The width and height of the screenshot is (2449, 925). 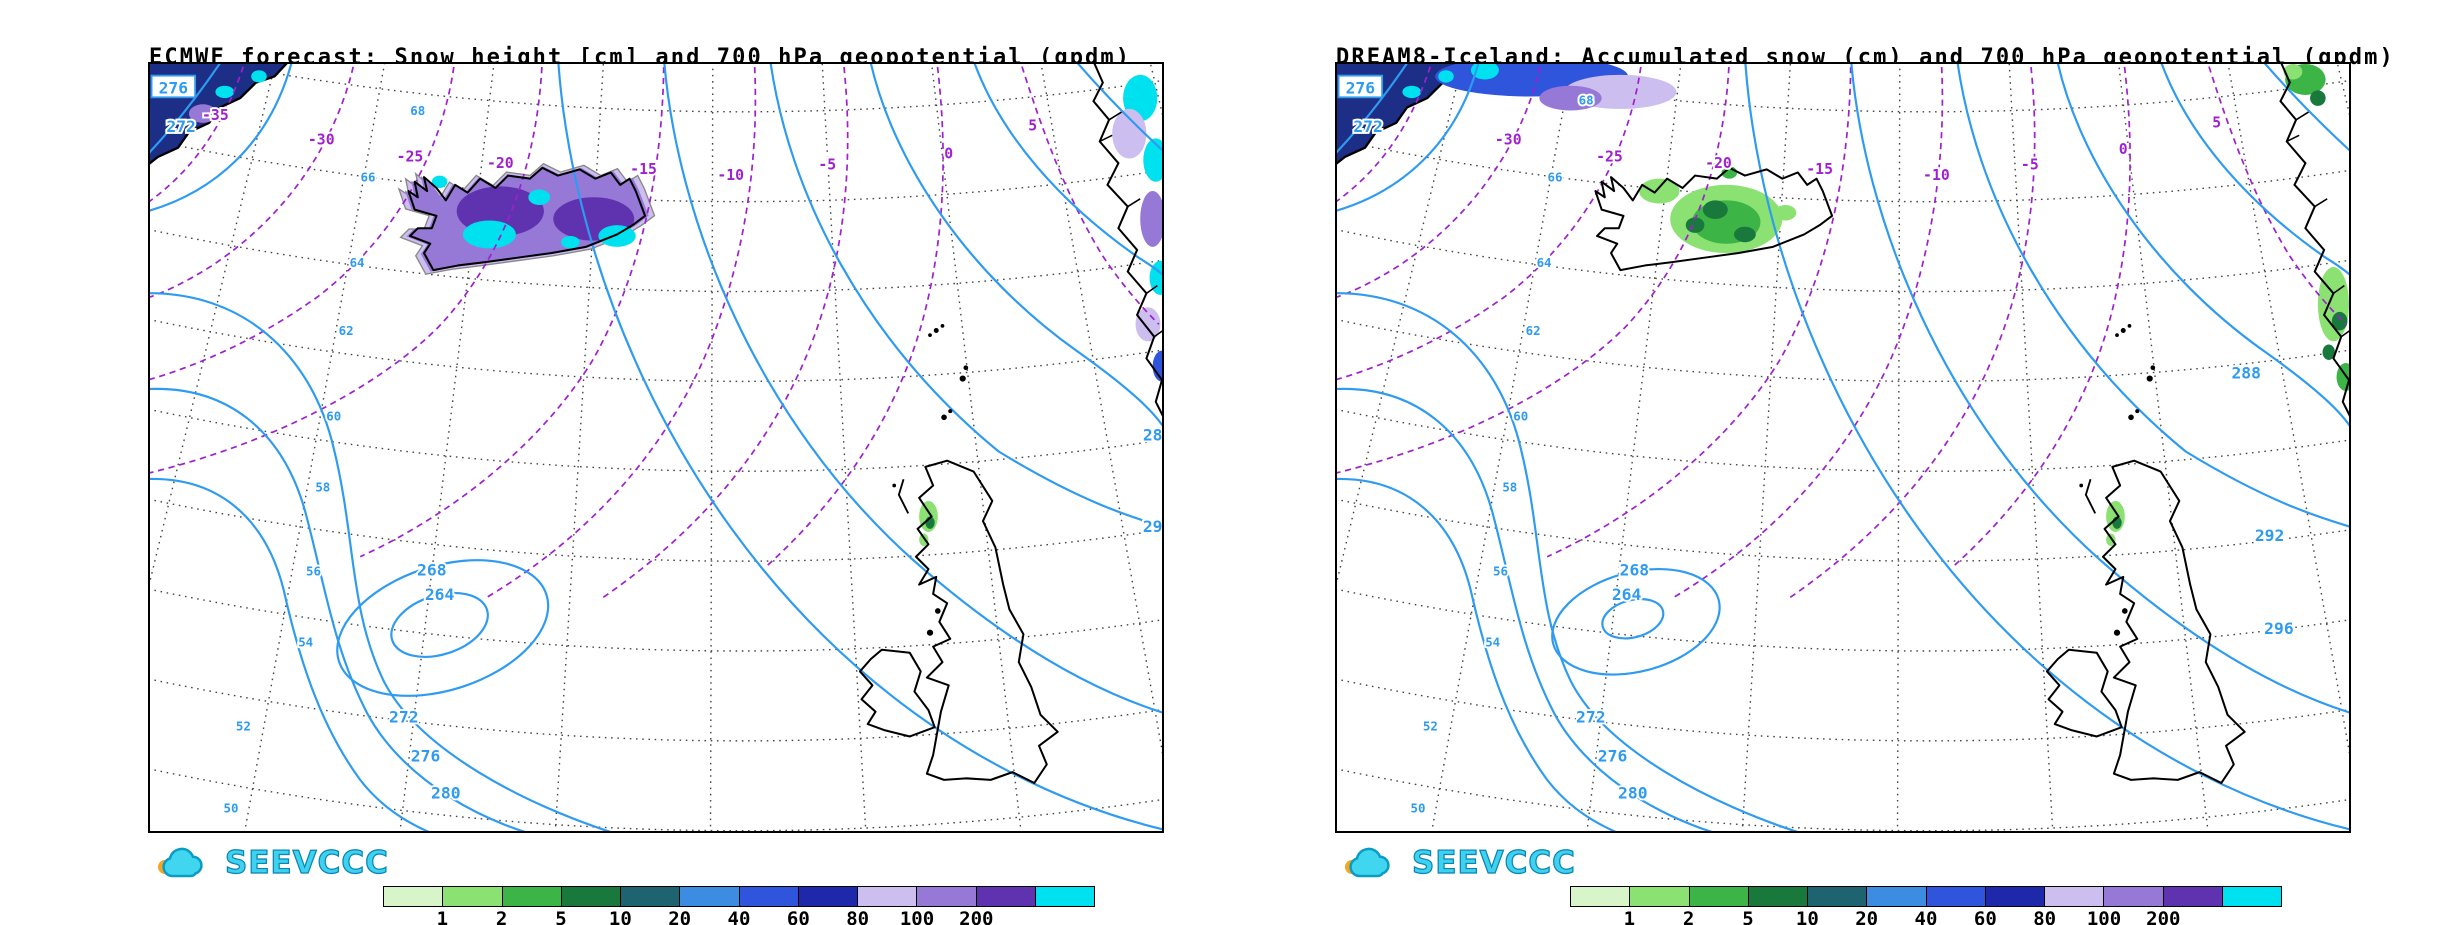 I want to click on colorbar-labels: 1 2 5 10 20 40 60 80 100 200, so click(x=739, y=916).